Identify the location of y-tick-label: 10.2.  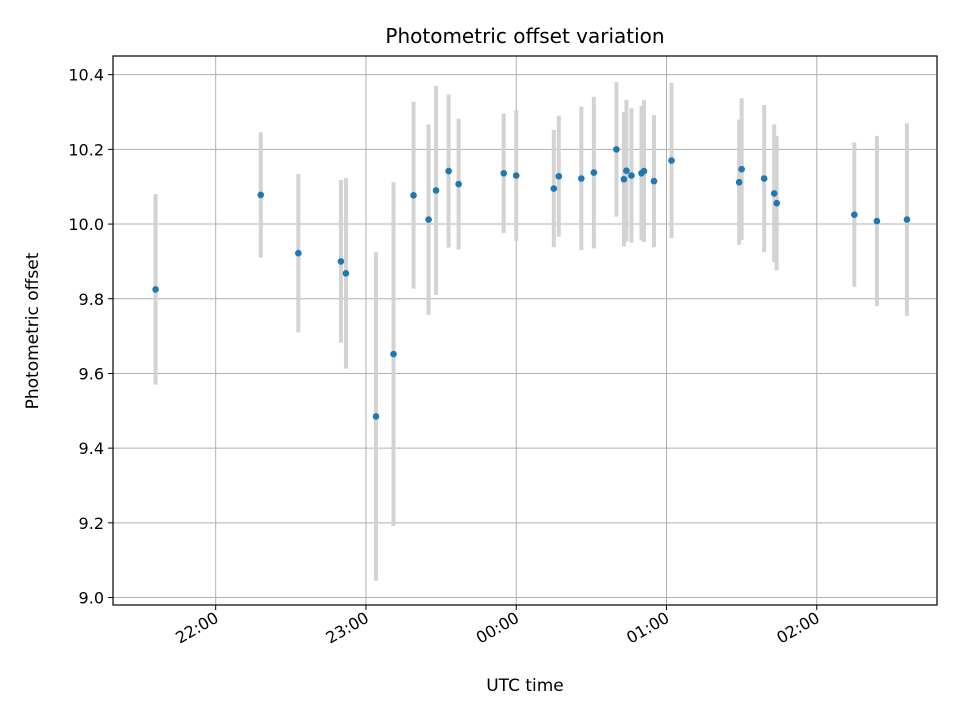
(86, 149).